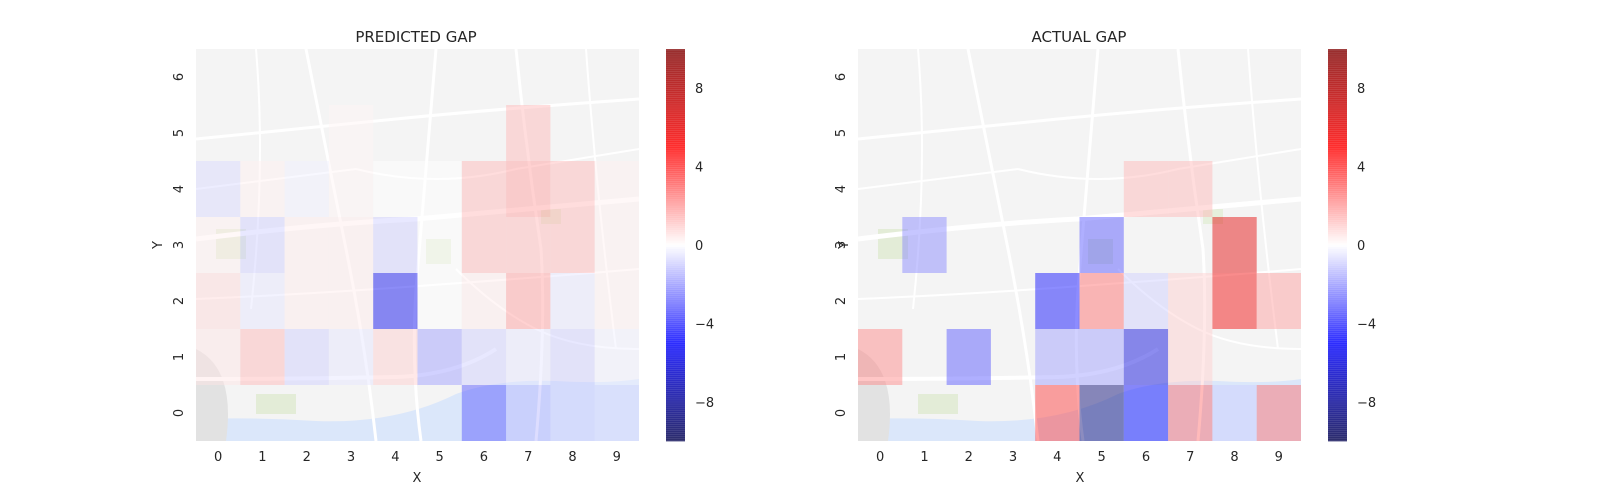 Image resolution: width=1600 pixels, height=500 pixels. Describe the element at coordinates (841, 77) in the screenshot. I see `y-tick-label: 6` at that location.